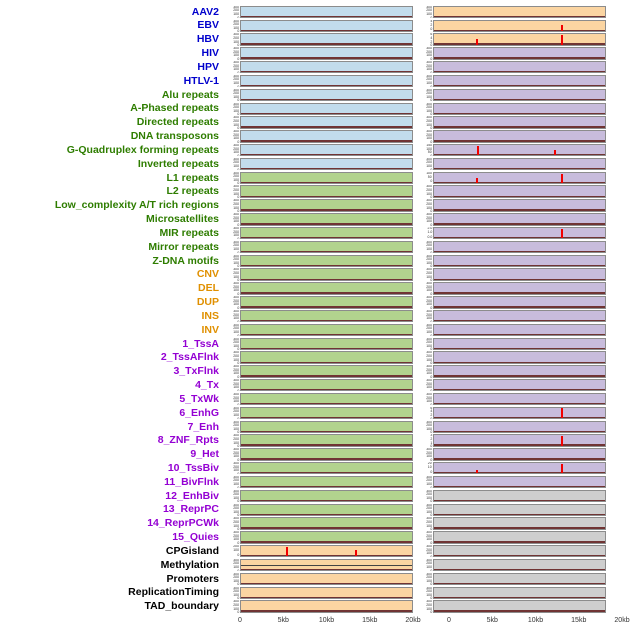 Image resolution: width=630 pixels, height=630 pixels. Describe the element at coordinates (423, 178) in the screenshot. I see `y-axis-ticks: 100 50 0` at that location.